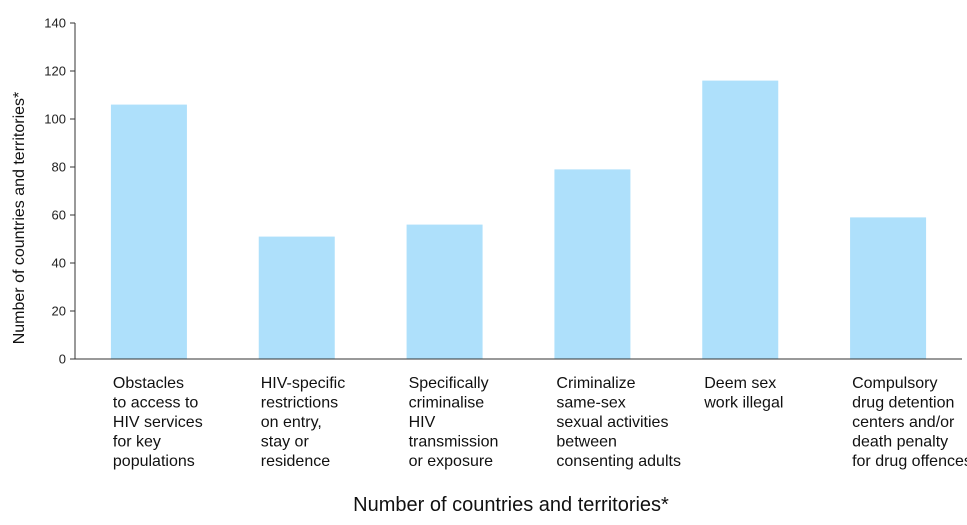 This screenshot has width=967, height=525. What do you see at coordinates (59, 215) in the screenshot?
I see `y-tick-label: 60` at bounding box center [59, 215].